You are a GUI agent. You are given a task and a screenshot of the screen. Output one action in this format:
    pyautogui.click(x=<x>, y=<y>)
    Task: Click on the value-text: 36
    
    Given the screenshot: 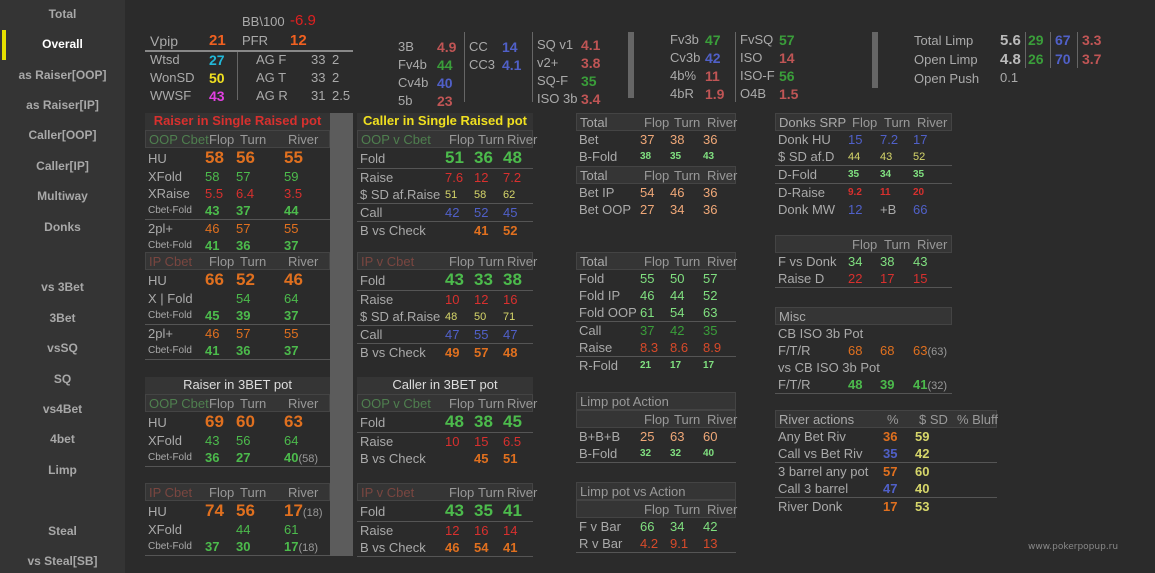 What is the action you would take?
    pyautogui.click(x=243, y=350)
    